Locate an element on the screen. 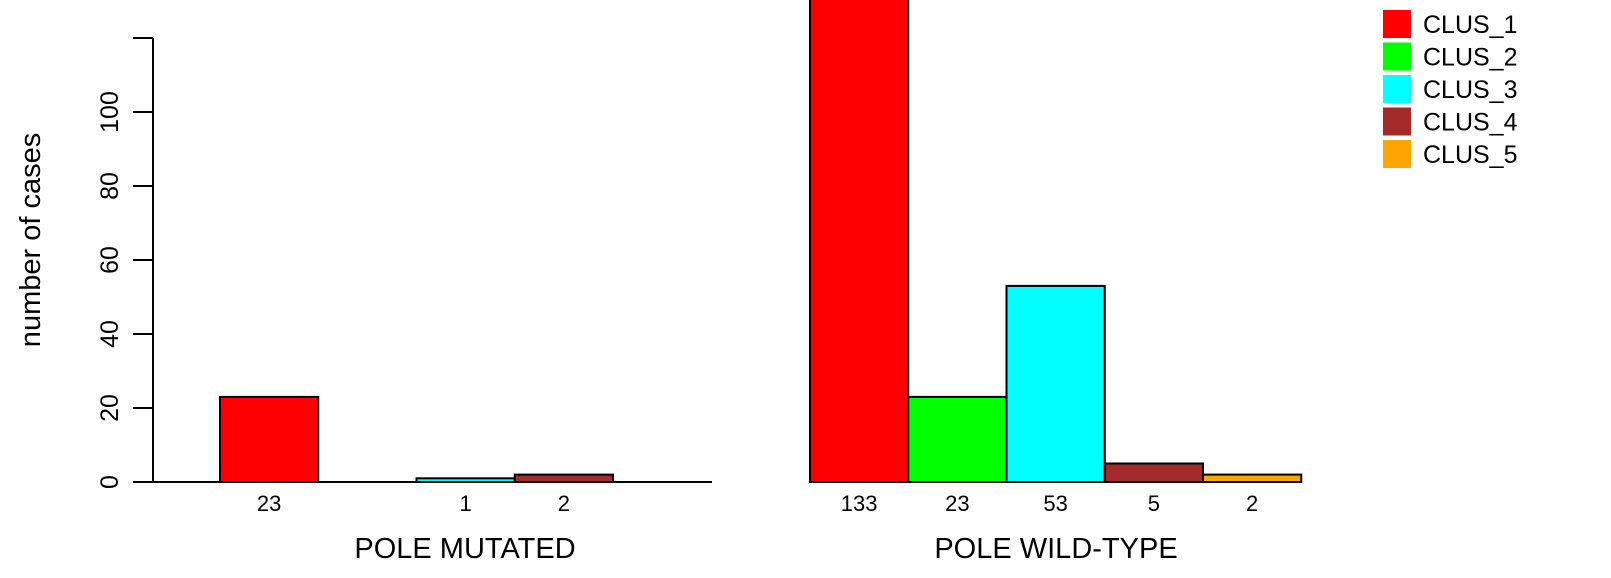 The height and width of the screenshot is (578, 1611). bar-value-label: 53 is located at coordinates (1055, 503).